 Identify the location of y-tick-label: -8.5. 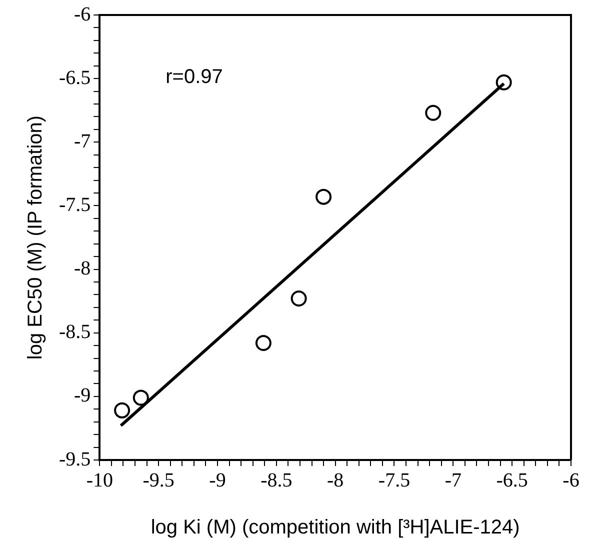
(74, 332).